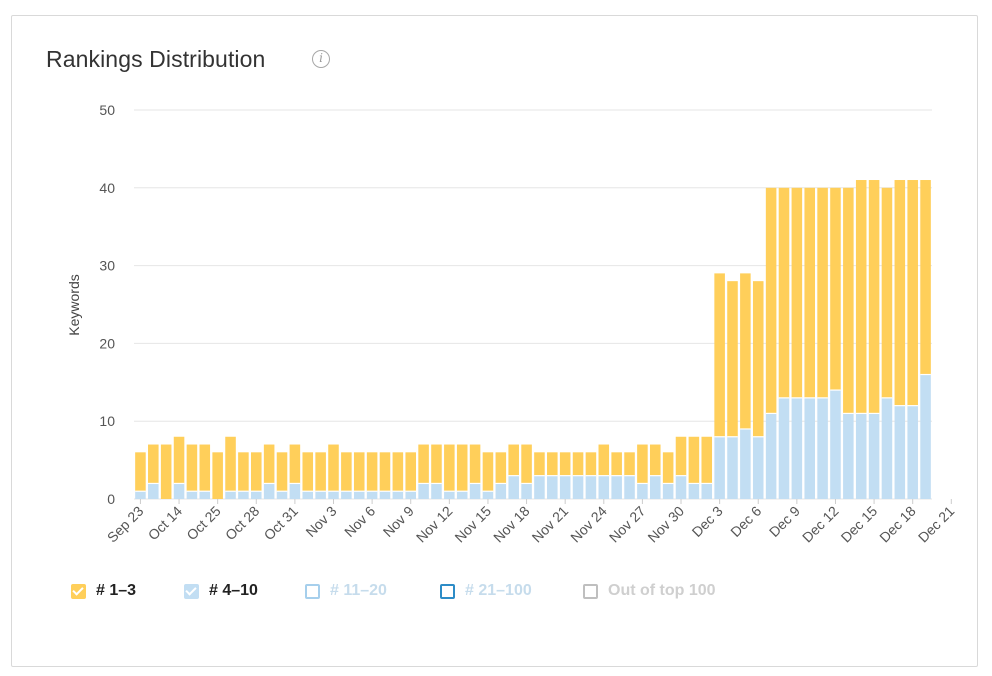 The width and height of the screenshot is (992, 676). Describe the element at coordinates (649, 591) in the screenshot. I see `legend-item: Out of top 100` at that location.